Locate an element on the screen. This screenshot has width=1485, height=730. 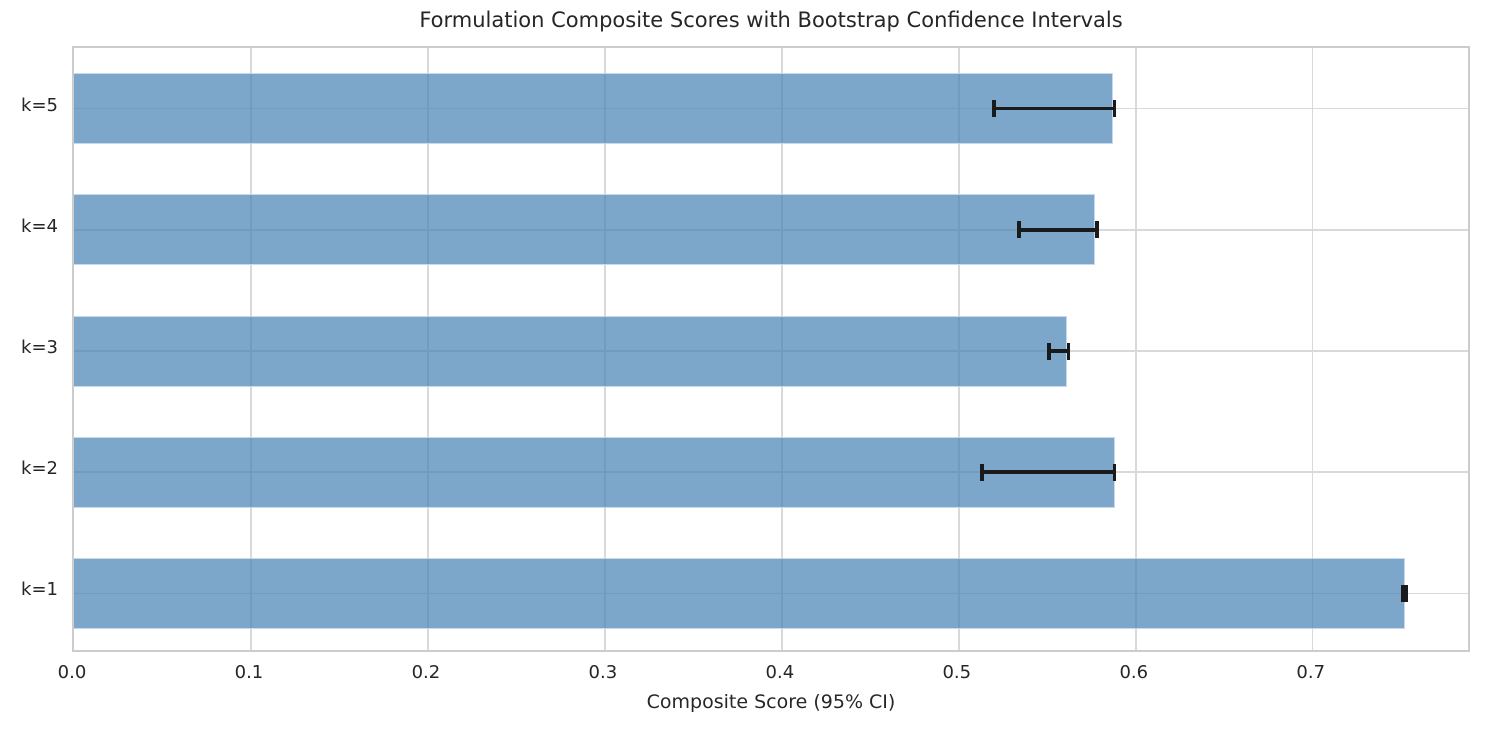
errorbar-cap-high-k=3 is located at coordinates (1068, 351).